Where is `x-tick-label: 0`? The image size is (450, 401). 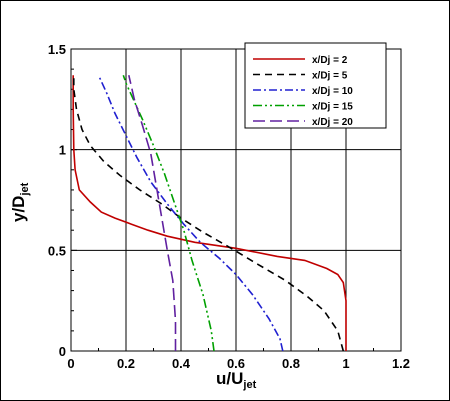
x-tick-label: 0 is located at coordinates (70, 363).